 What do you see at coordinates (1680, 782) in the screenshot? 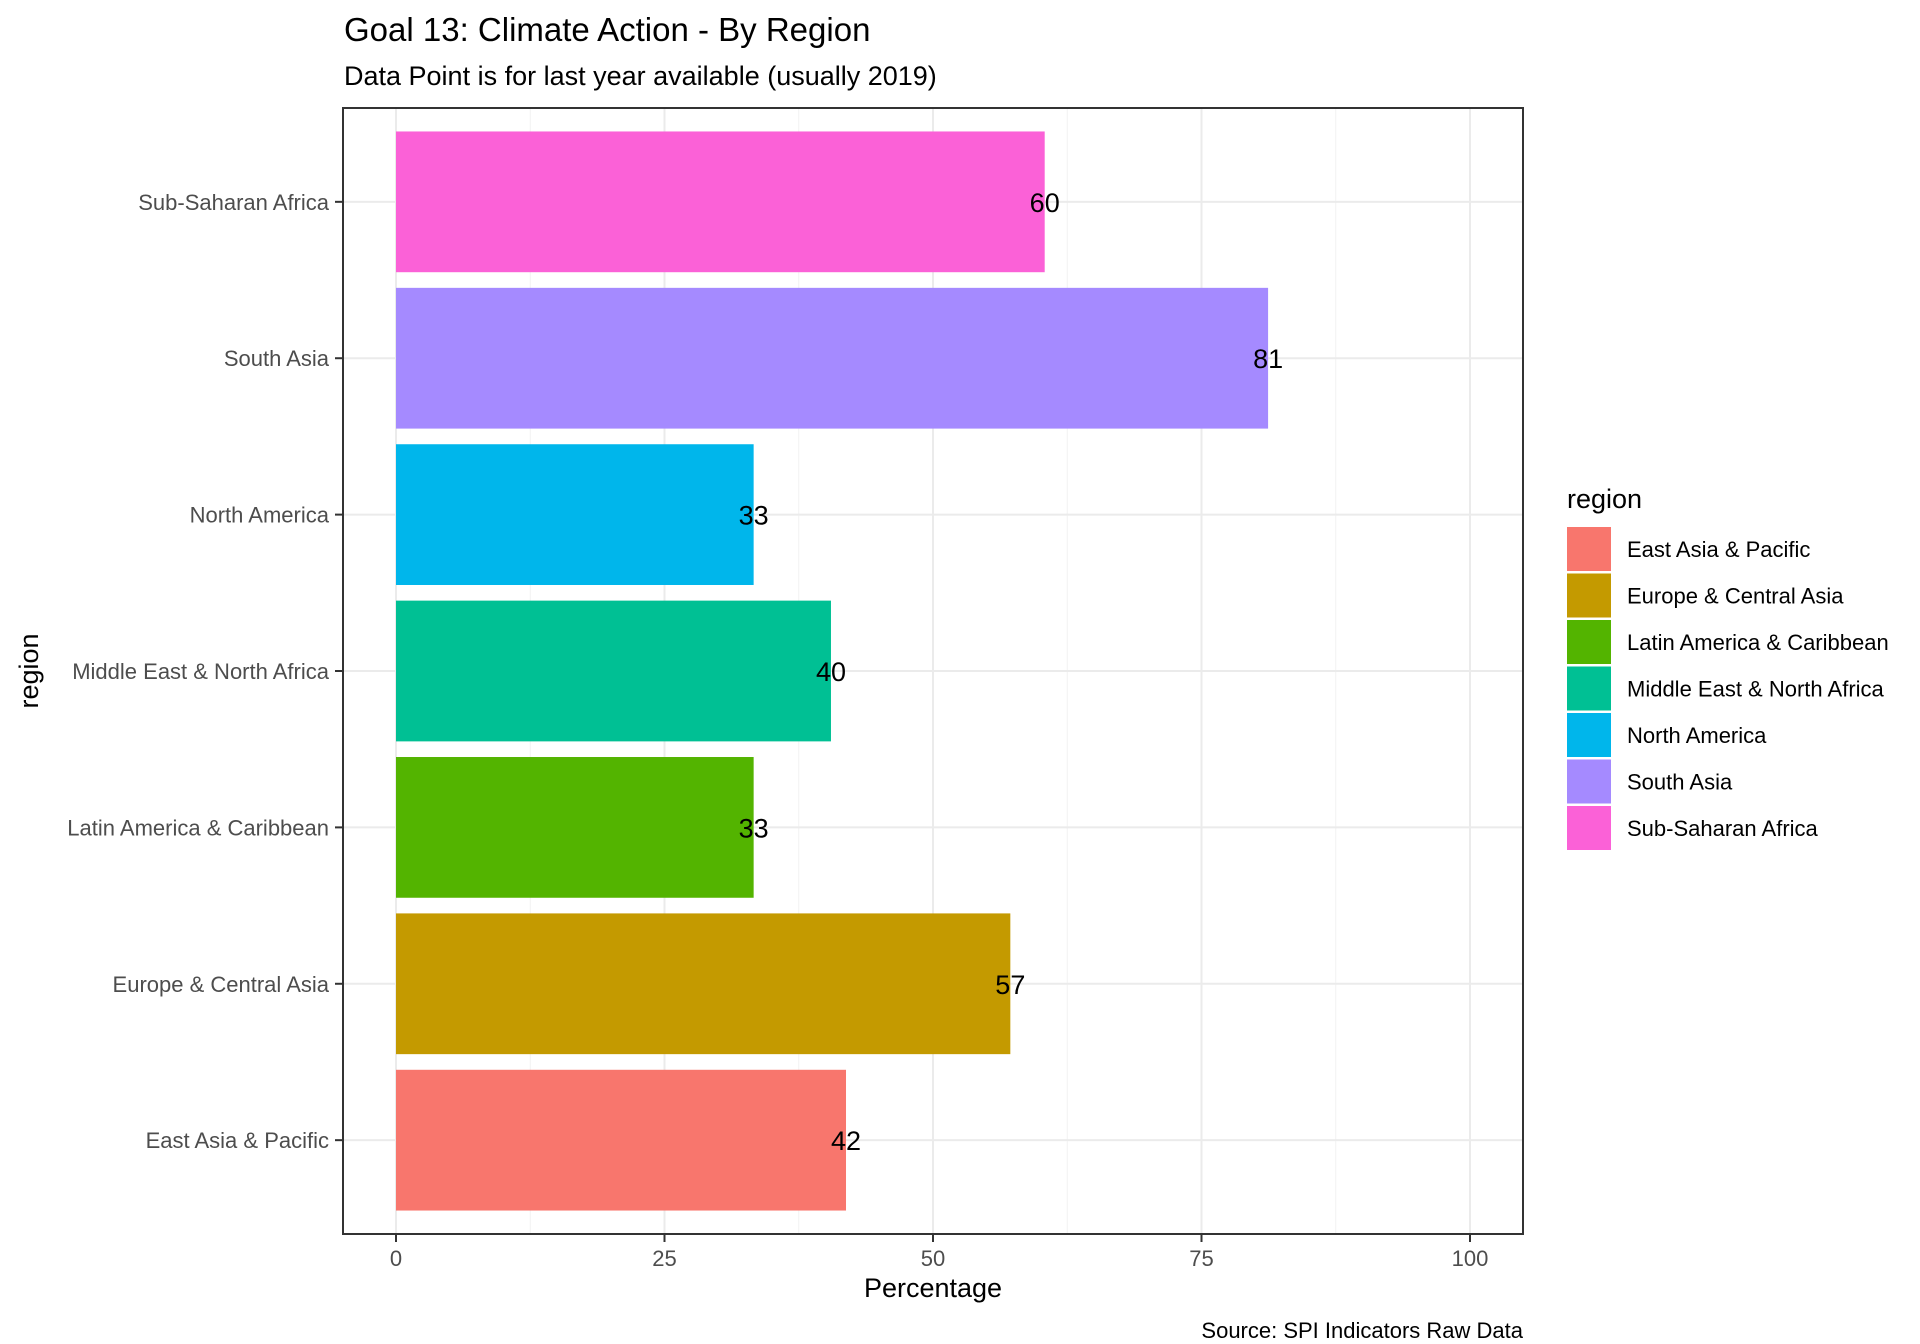
I see `legend-label: South Asia` at bounding box center [1680, 782].